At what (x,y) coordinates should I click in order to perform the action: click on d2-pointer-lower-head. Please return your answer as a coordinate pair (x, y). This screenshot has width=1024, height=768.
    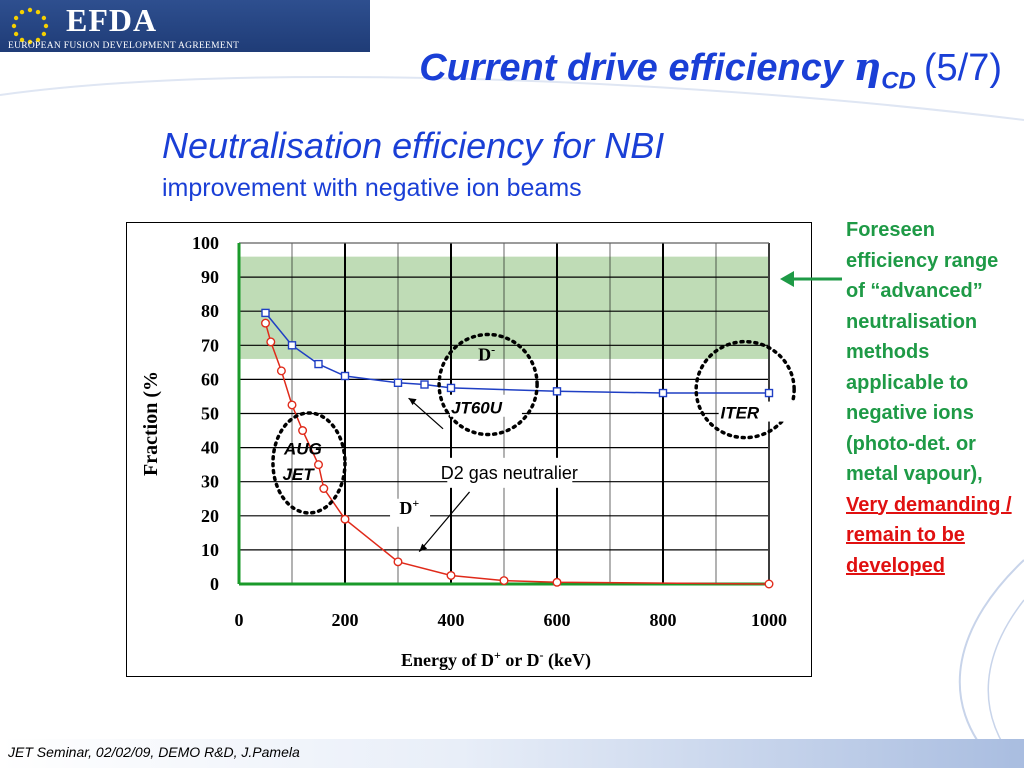
    Looking at the image, I should click on (423, 547).